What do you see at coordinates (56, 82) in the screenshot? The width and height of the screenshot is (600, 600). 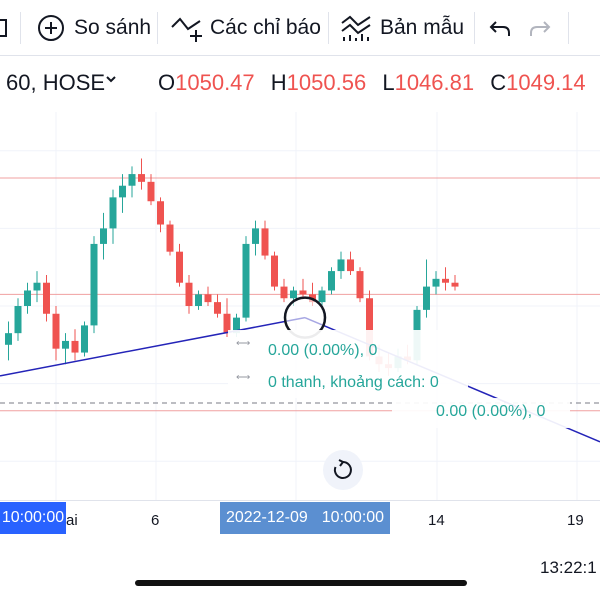 I see `symbol-interval: 60, HOSE` at bounding box center [56, 82].